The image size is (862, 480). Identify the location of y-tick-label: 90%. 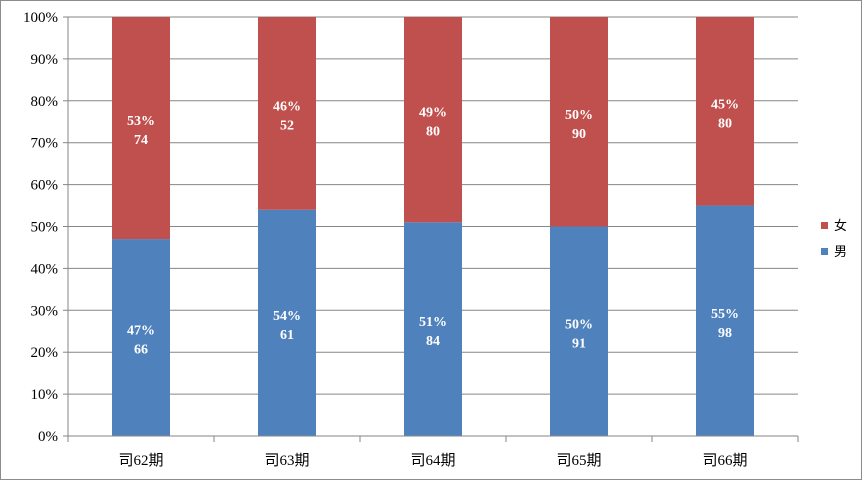
(45, 60).